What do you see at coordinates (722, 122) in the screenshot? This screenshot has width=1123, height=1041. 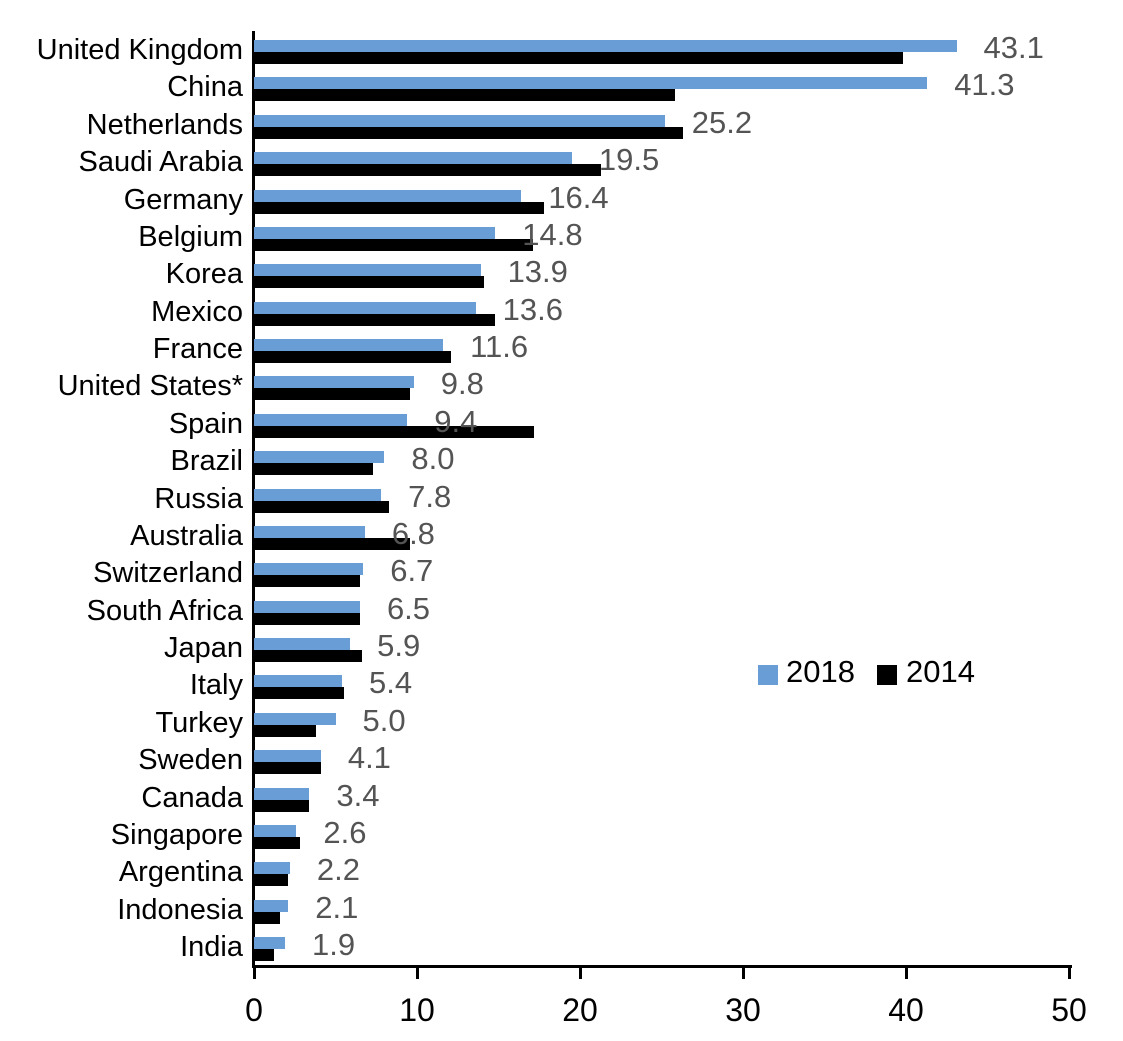 I see `value-label-netherlands: 25.2` at bounding box center [722, 122].